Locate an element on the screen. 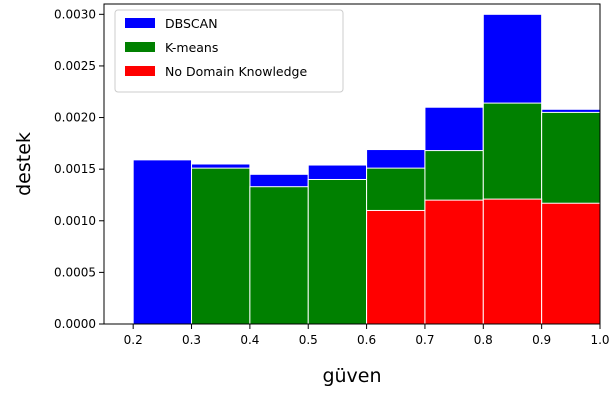 The image size is (613, 394). x-tick-label: 0.9 is located at coordinates (541, 340).